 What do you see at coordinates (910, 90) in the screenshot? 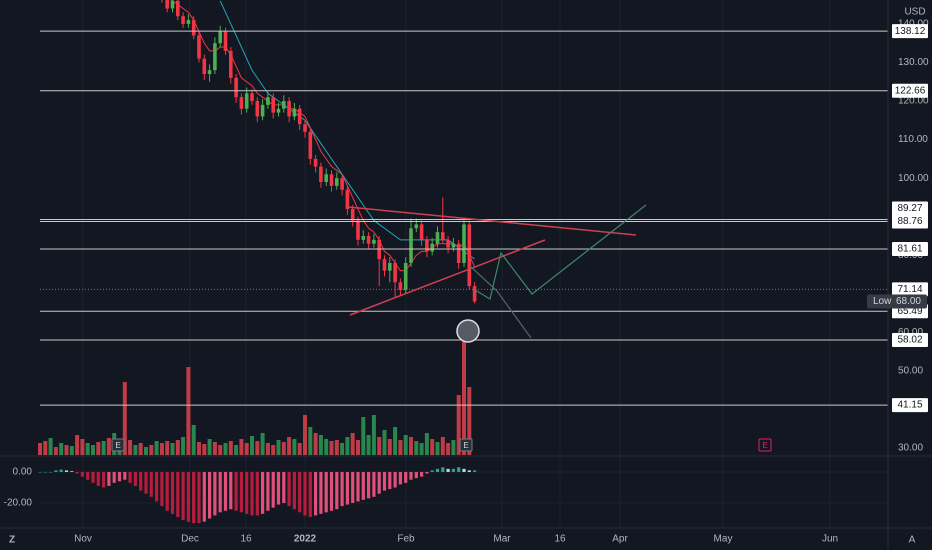
I see `level-tag` at bounding box center [910, 90].